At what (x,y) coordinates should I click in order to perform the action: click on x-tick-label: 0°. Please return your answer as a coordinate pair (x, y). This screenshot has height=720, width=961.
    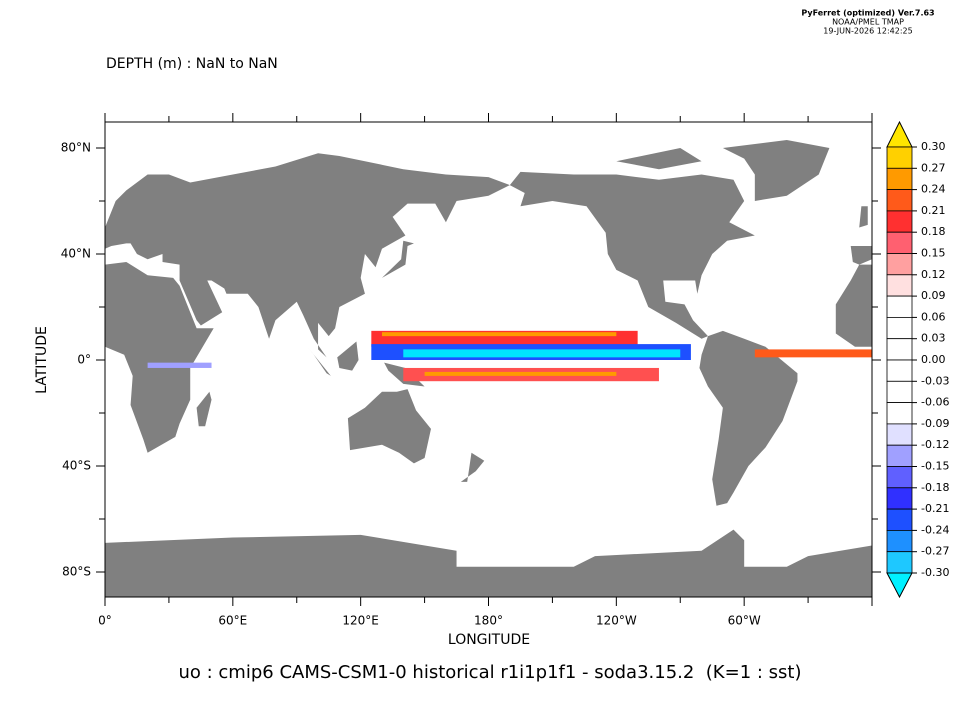
    Looking at the image, I should click on (105, 621).